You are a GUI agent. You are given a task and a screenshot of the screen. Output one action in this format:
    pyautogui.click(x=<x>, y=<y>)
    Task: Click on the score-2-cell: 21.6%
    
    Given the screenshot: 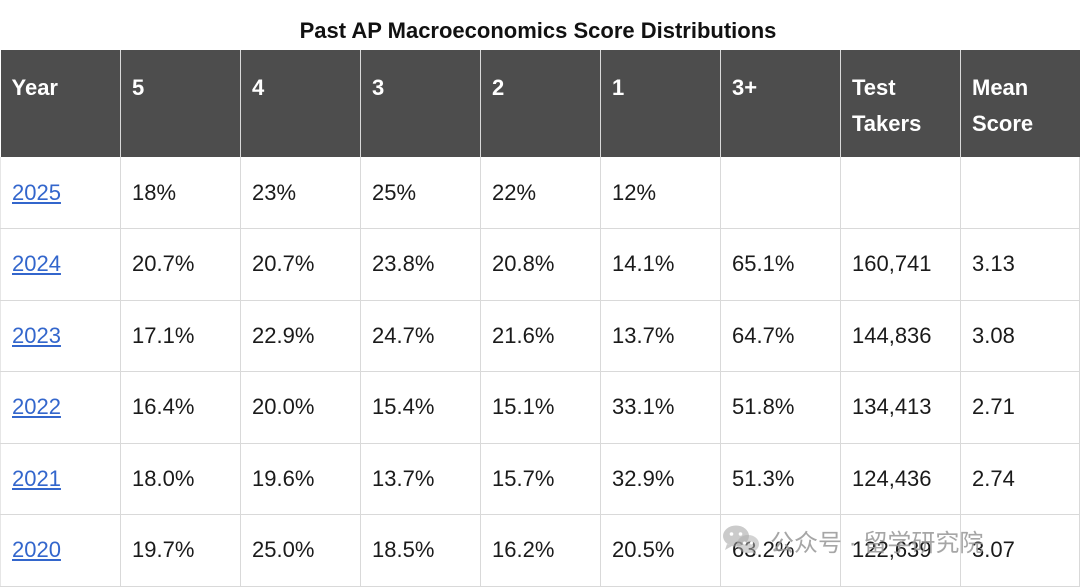 What is the action you would take?
    pyautogui.click(x=540, y=336)
    